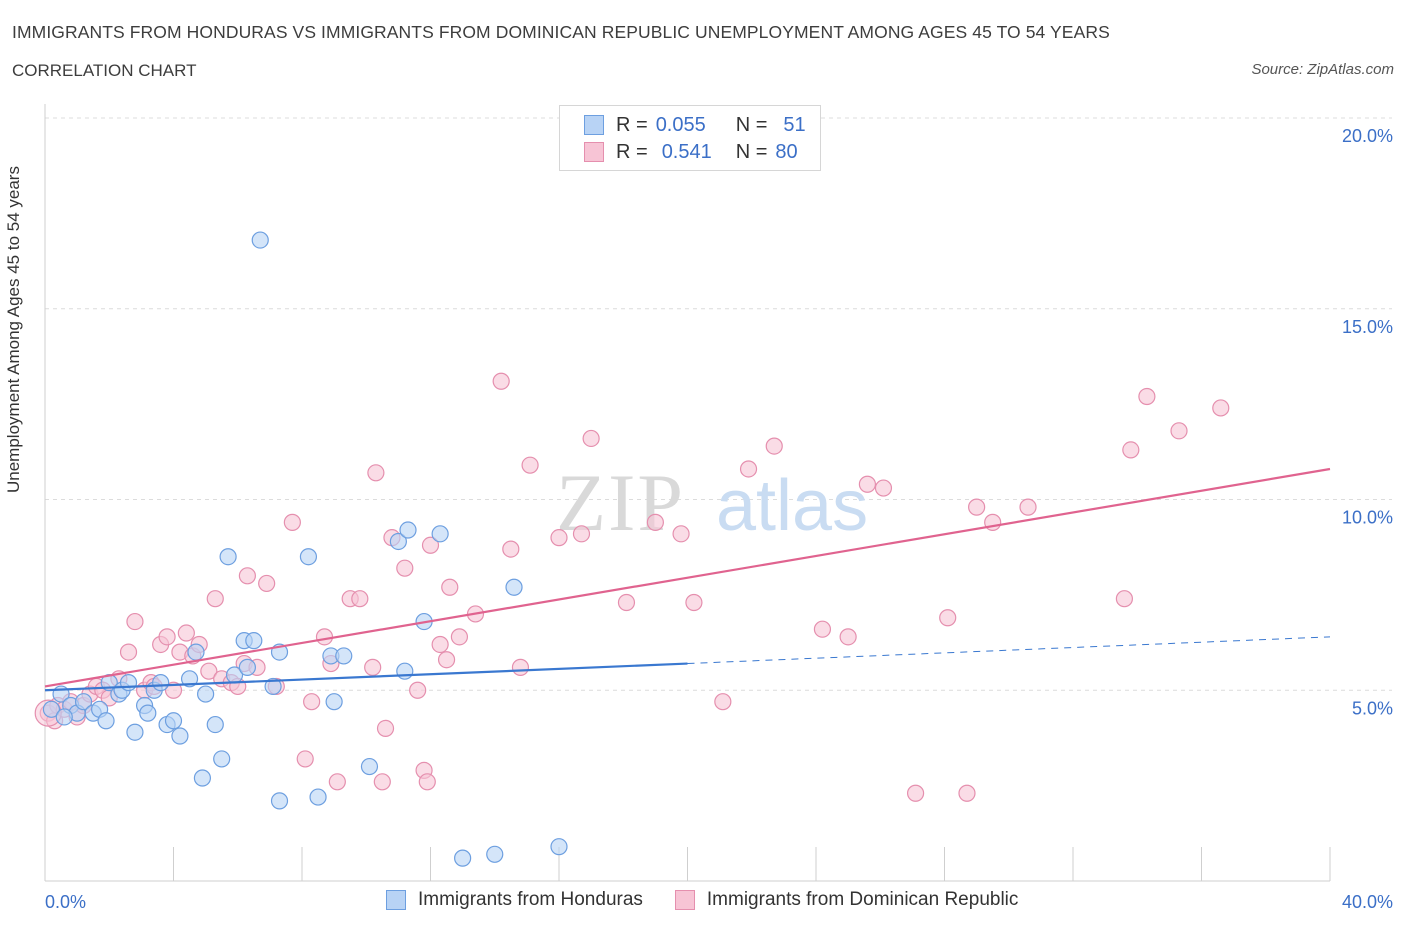 The height and width of the screenshot is (930, 1406). I want to click on legend-swatch-honduras, so click(396, 900).